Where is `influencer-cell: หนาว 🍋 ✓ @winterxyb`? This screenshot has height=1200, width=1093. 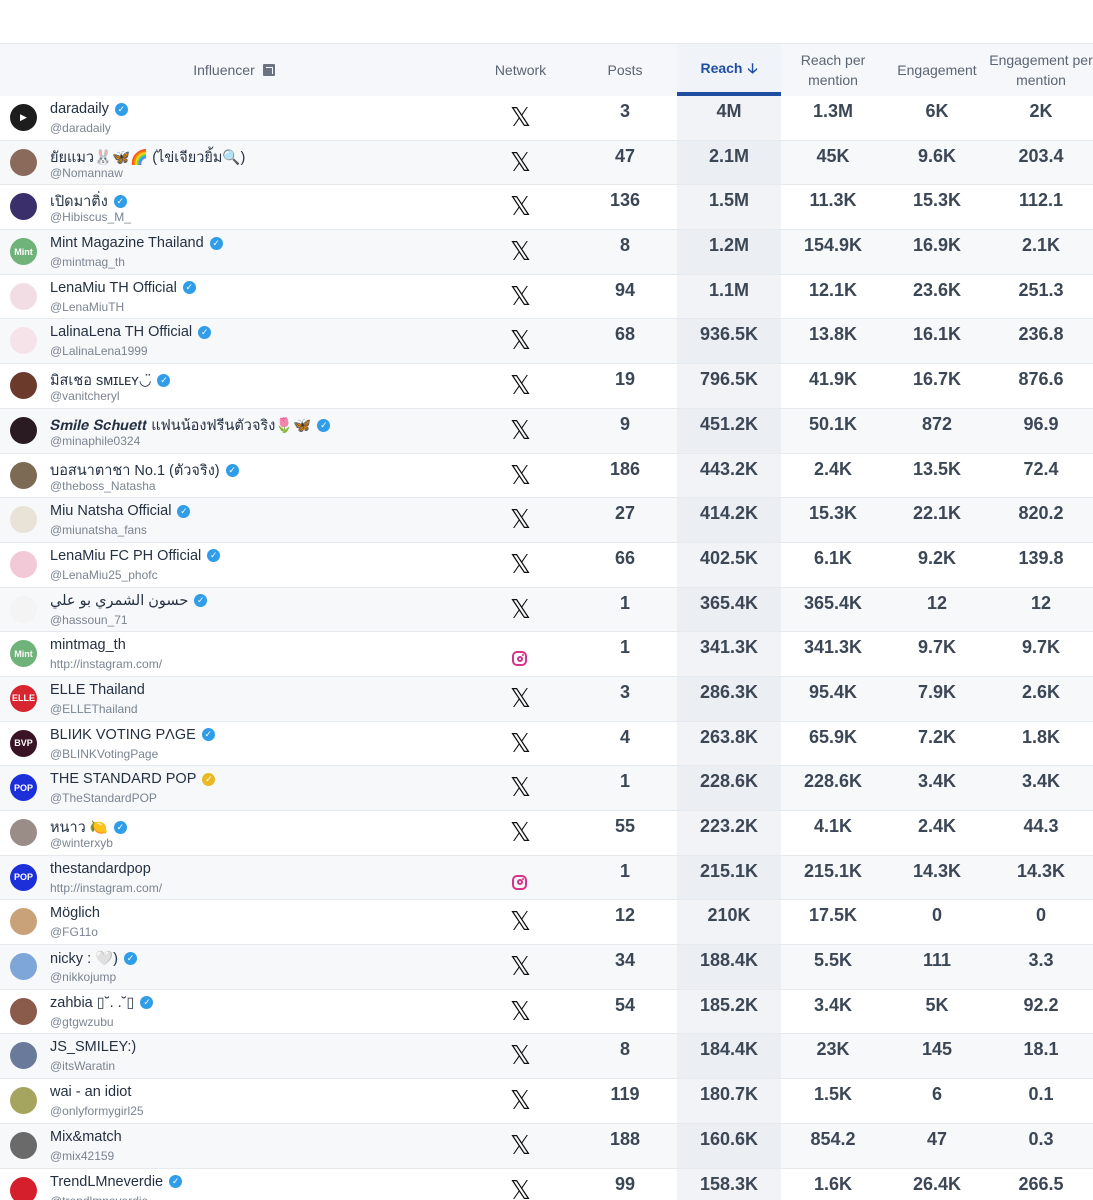 influencer-cell: หนาว 🍋 ✓ @winterxyb is located at coordinates (234, 833).